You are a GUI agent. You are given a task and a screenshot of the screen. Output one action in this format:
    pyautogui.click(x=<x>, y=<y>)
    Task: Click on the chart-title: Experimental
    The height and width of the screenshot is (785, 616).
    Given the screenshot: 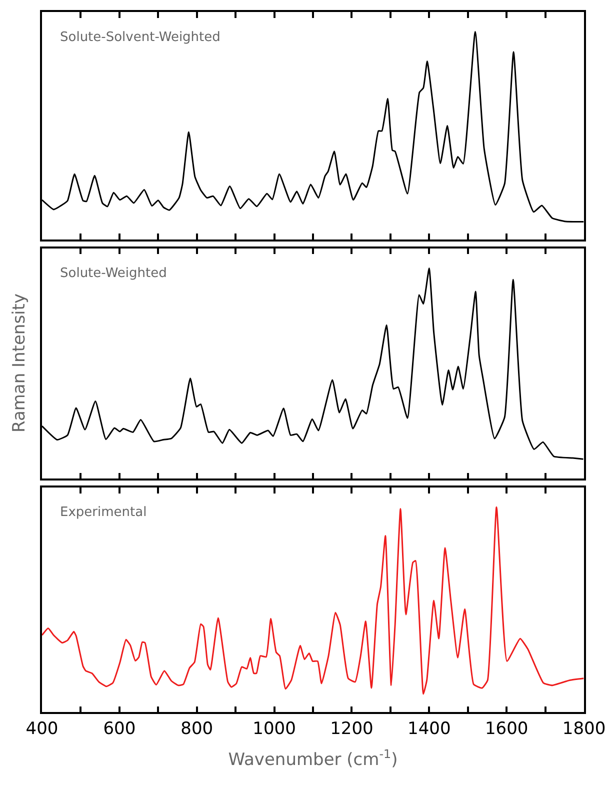 What is the action you would take?
    pyautogui.click(x=103, y=512)
    